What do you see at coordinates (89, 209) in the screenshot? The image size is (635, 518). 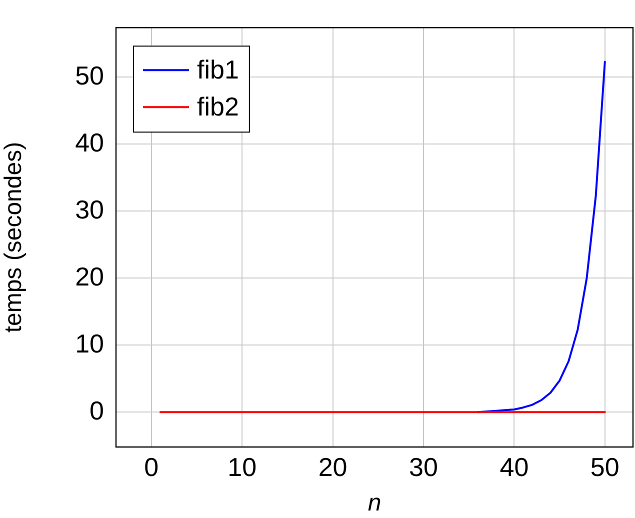 I see `y-tick-label: 30` at bounding box center [89, 209].